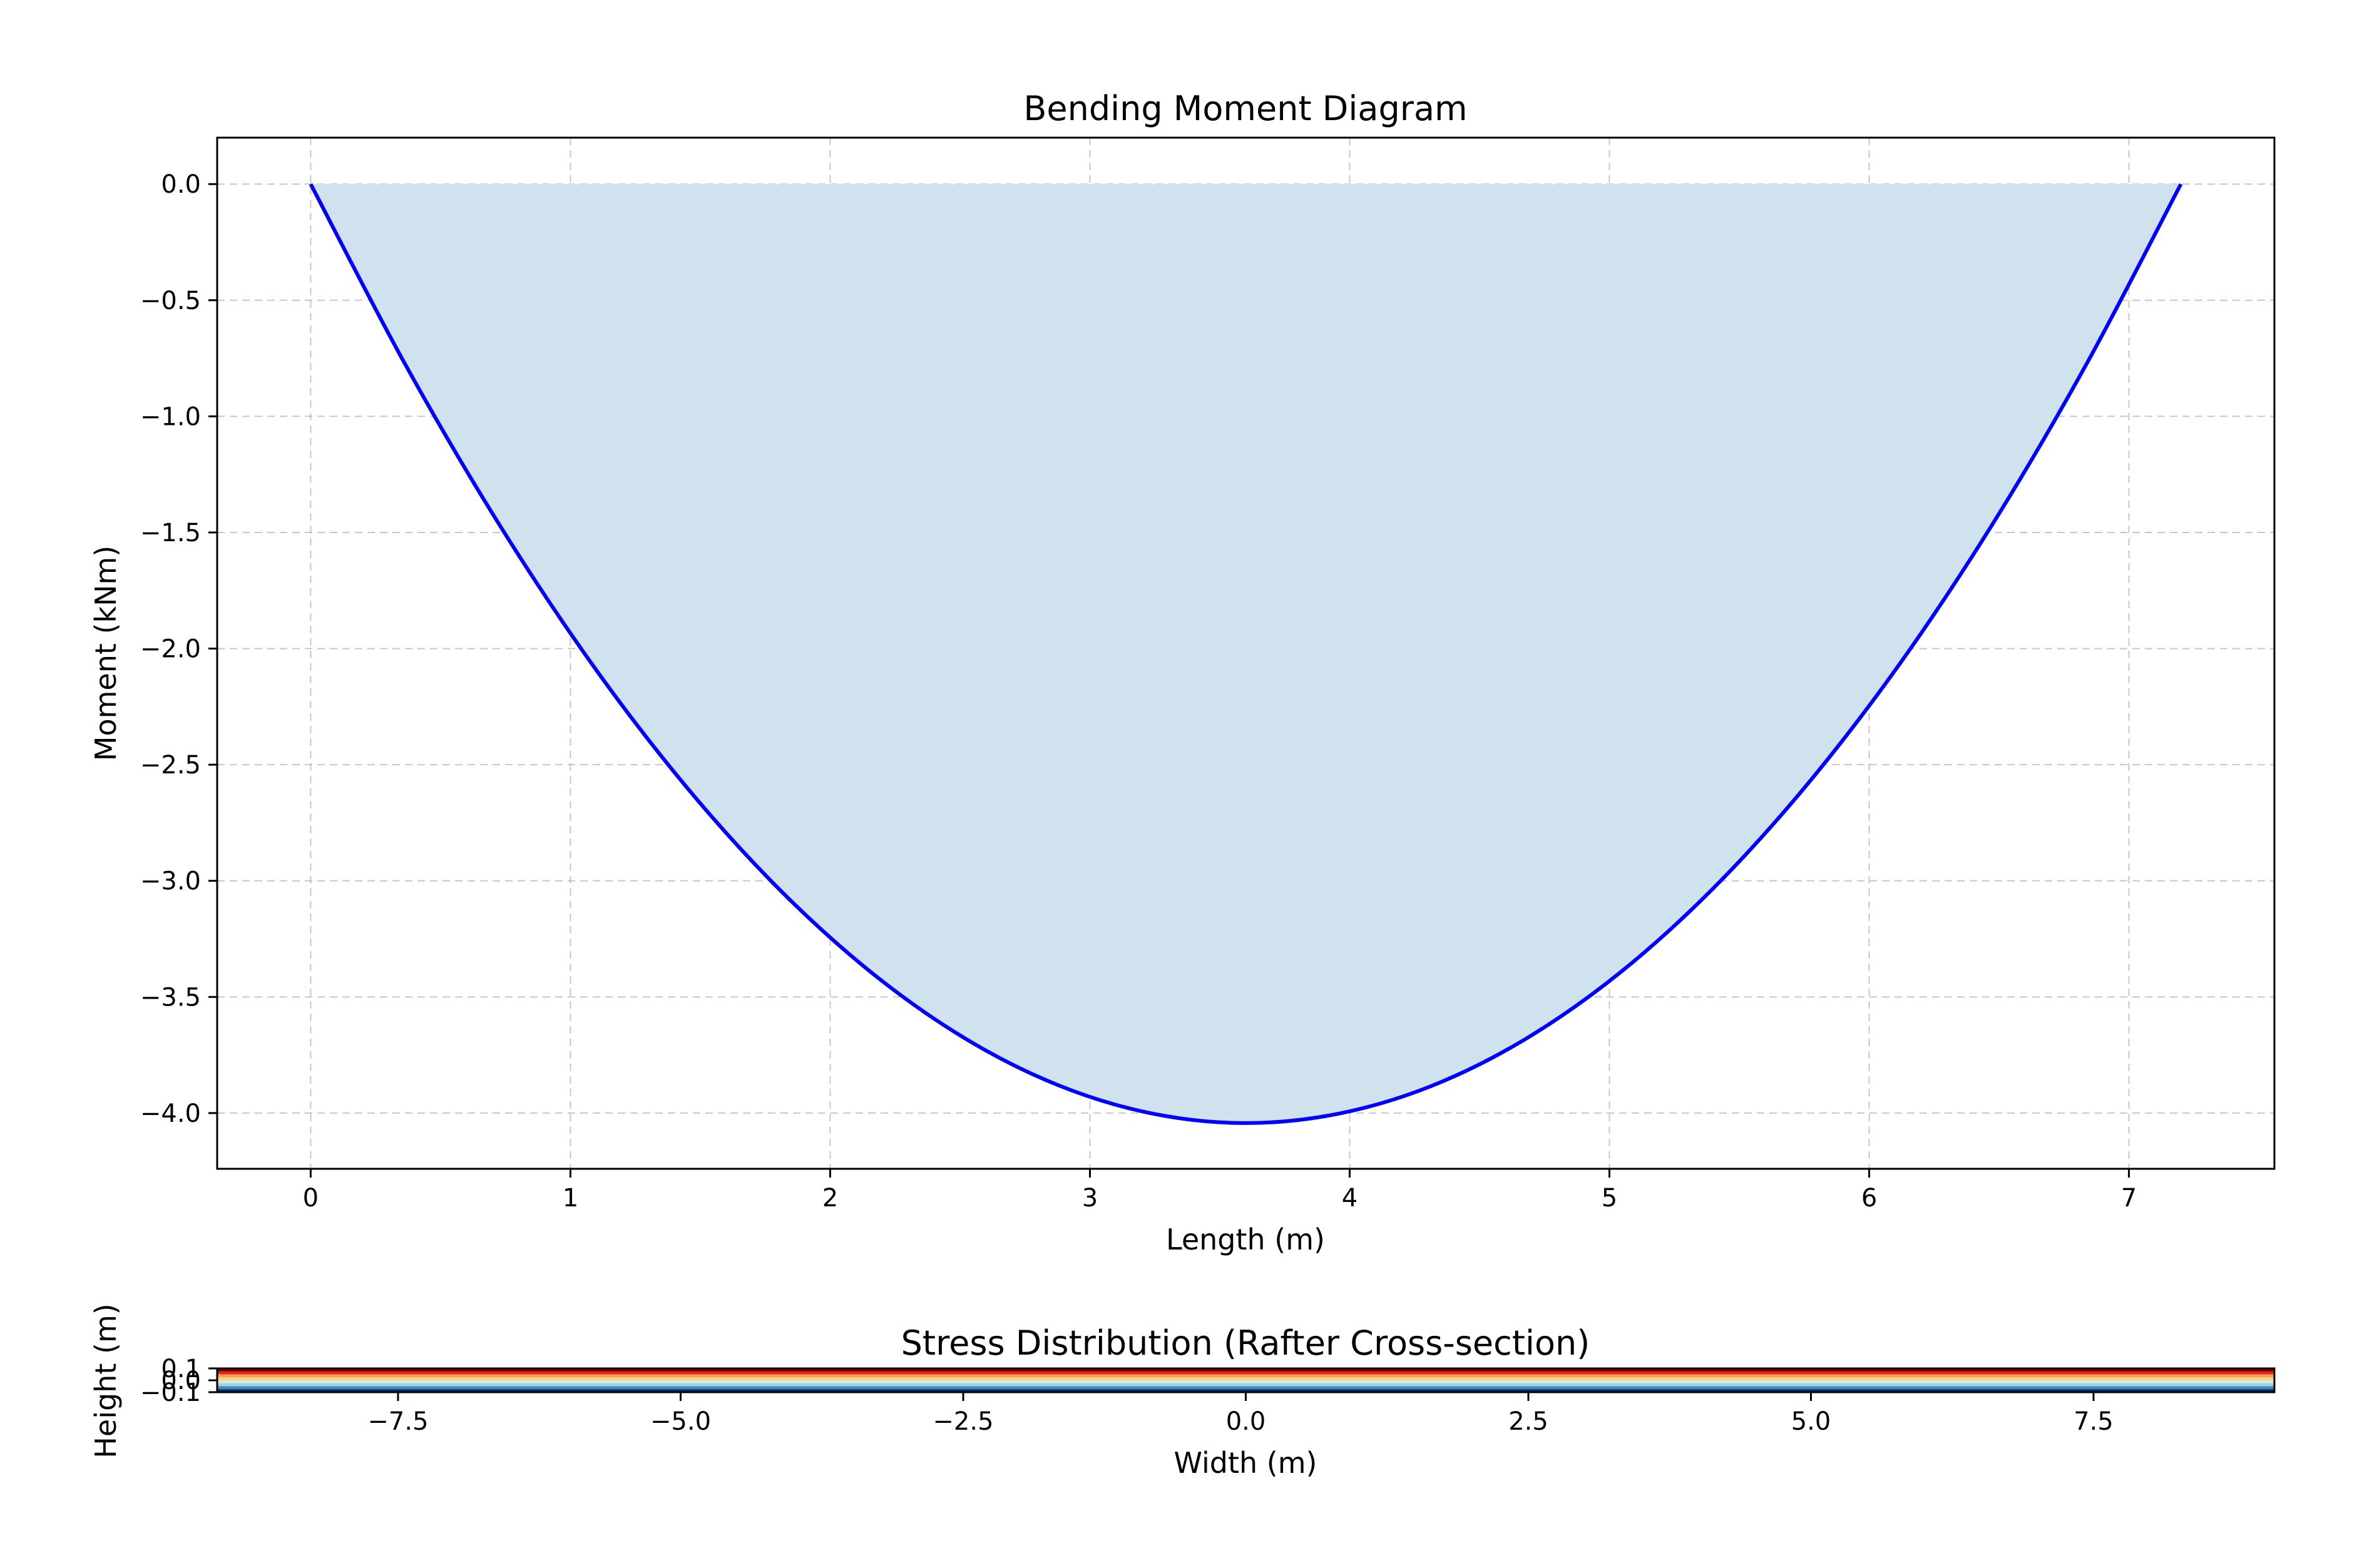 The image size is (2362, 1568). What do you see at coordinates (1245, 1463) in the screenshot?
I see `x-axis-label: Width (m)` at bounding box center [1245, 1463].